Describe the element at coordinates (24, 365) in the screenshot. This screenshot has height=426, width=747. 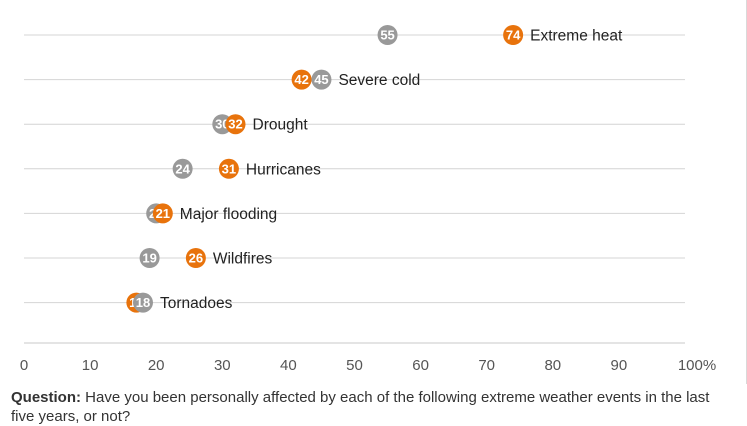
I see `x-tick-label: 0` at that location.